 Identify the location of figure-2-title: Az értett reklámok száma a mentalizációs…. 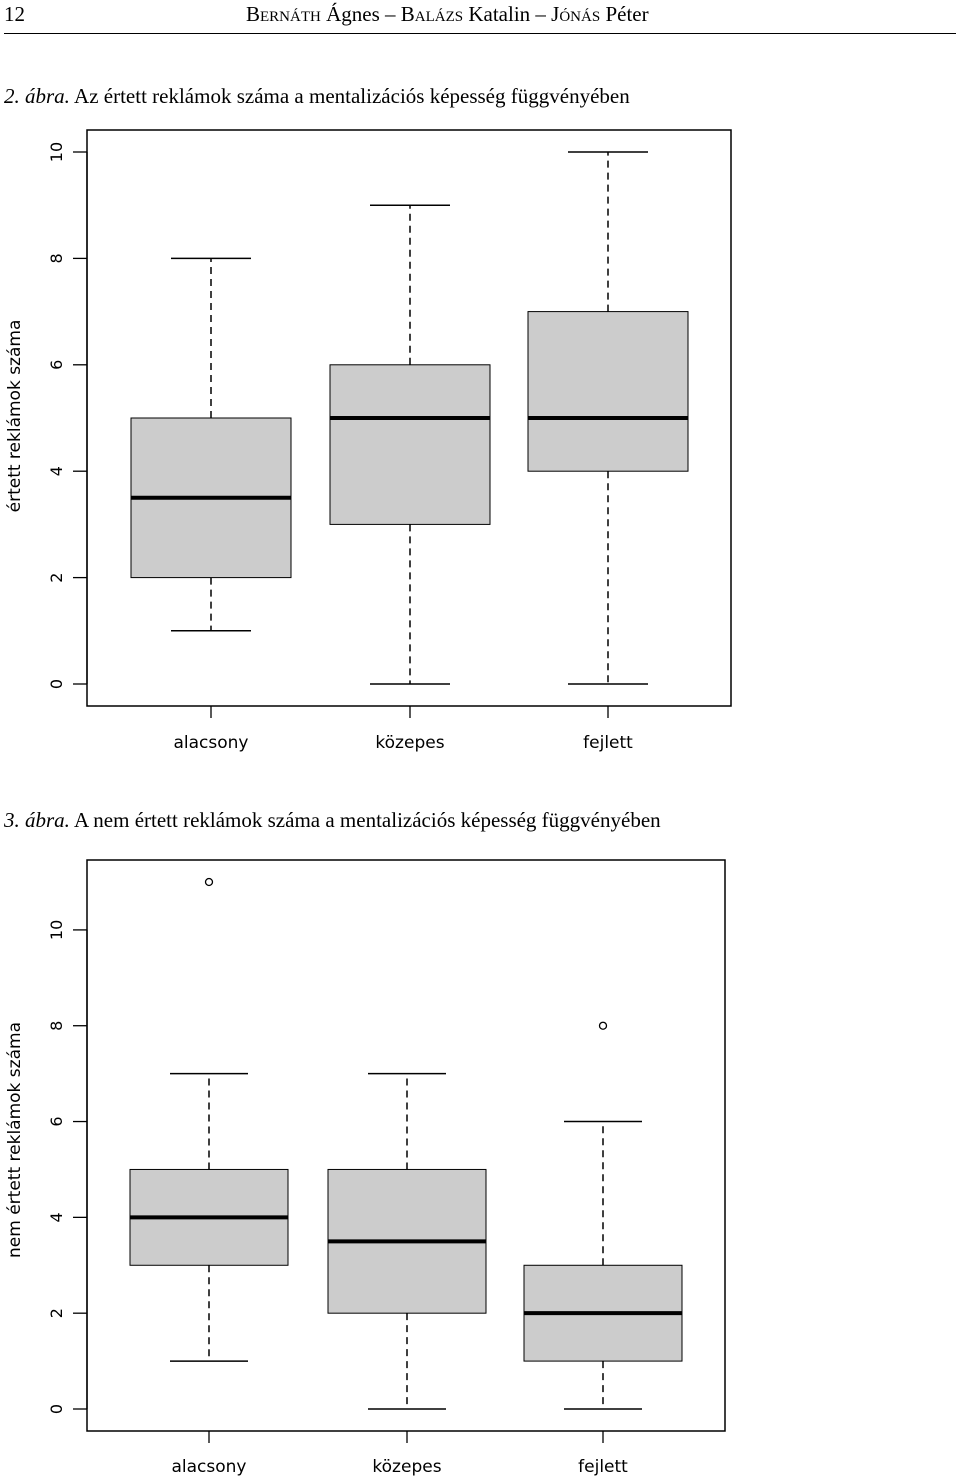
(352, 96).